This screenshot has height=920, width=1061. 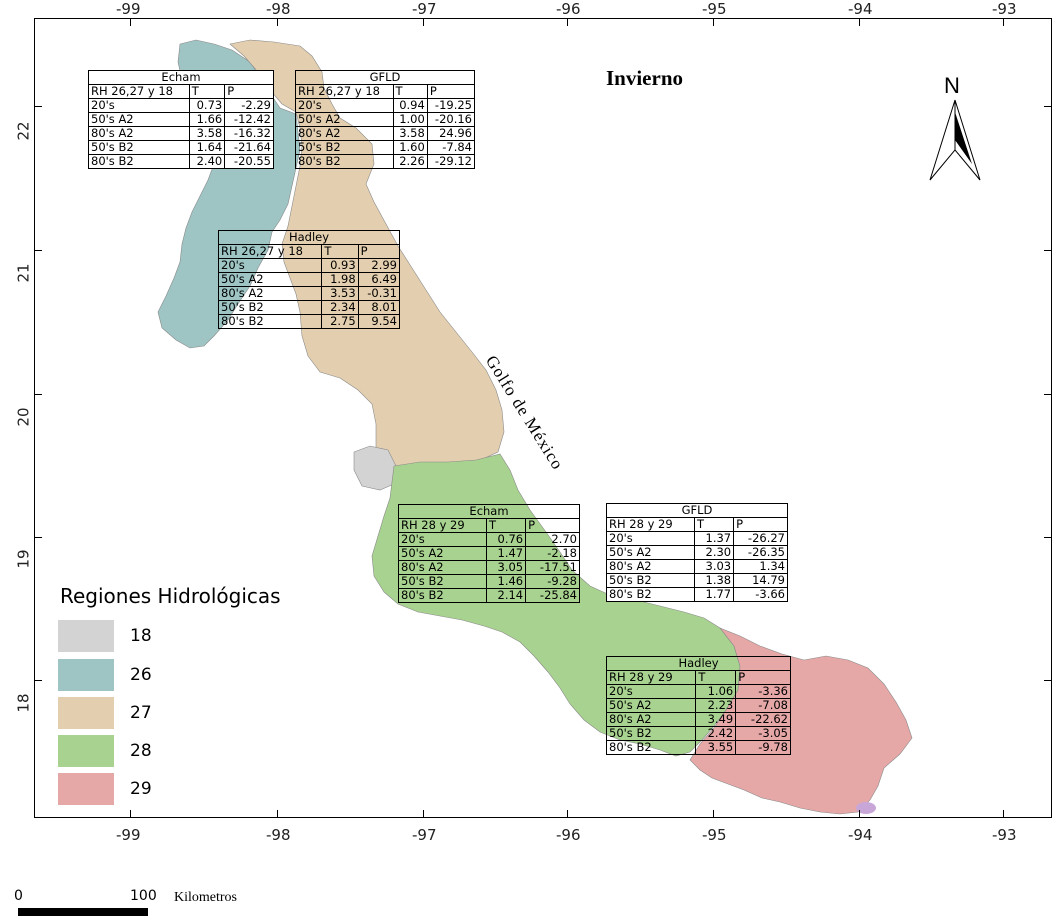 I want to click on table-row: 50's B2 2.34 8.01, so click(x=309, y=307).